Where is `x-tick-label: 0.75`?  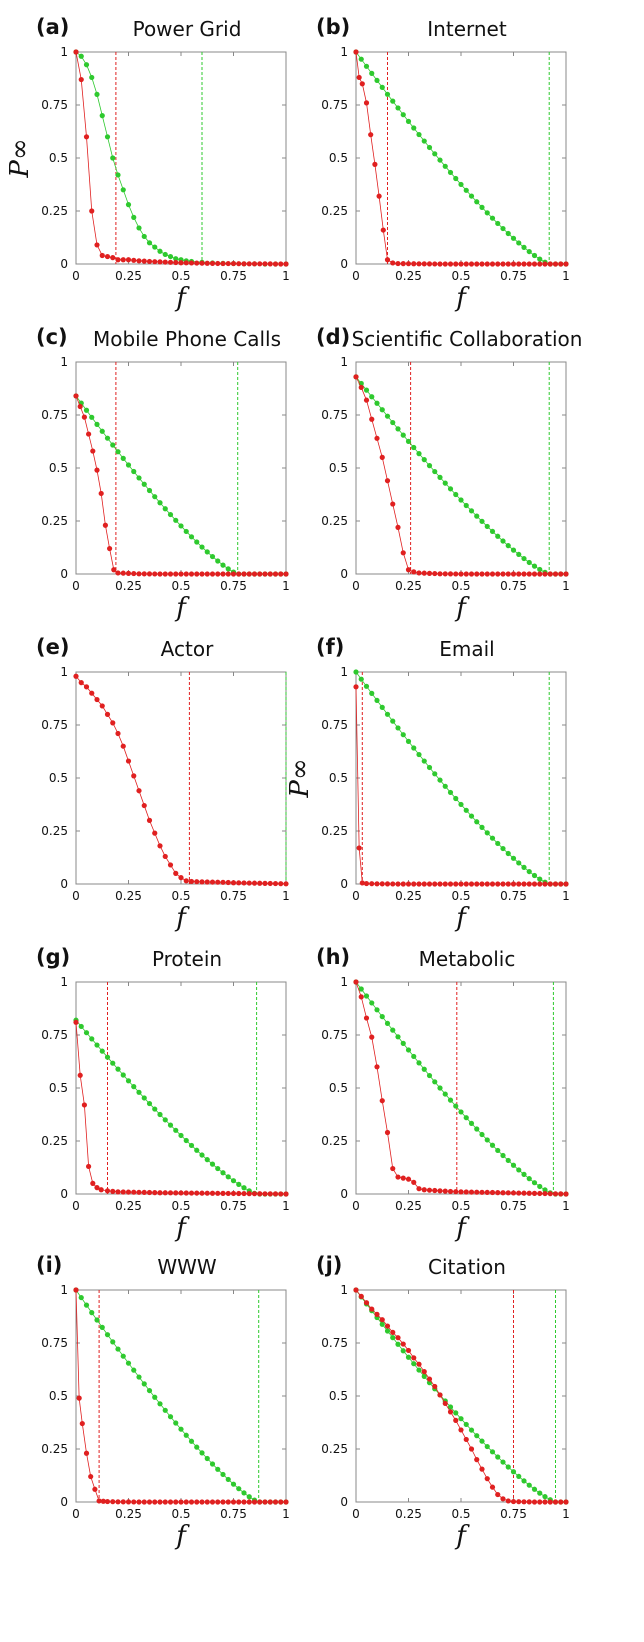 x-tick-label: 0.75 is located at coordinates (233, 276).